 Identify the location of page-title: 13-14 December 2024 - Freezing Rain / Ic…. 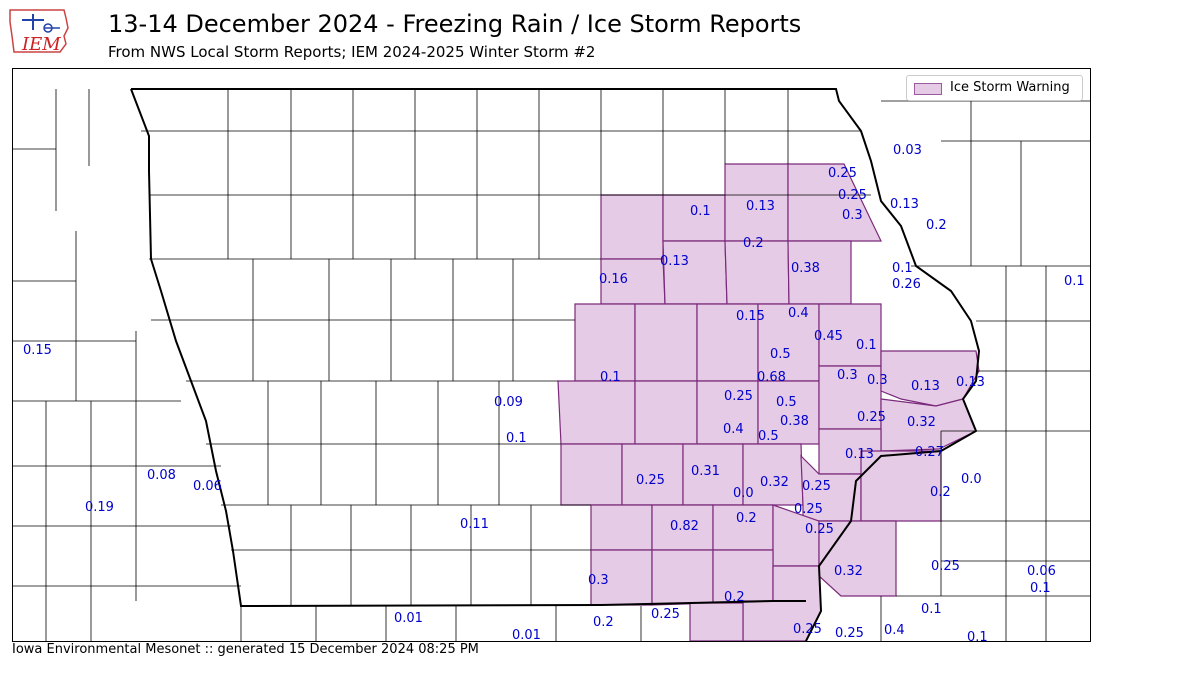
(455, 24).